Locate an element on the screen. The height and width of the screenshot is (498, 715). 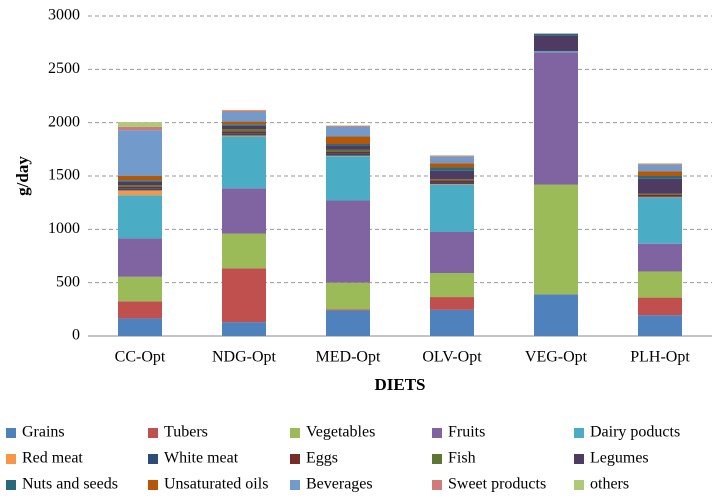
x-tick-label: OLV-Opt is located at coordinates (452, 357).